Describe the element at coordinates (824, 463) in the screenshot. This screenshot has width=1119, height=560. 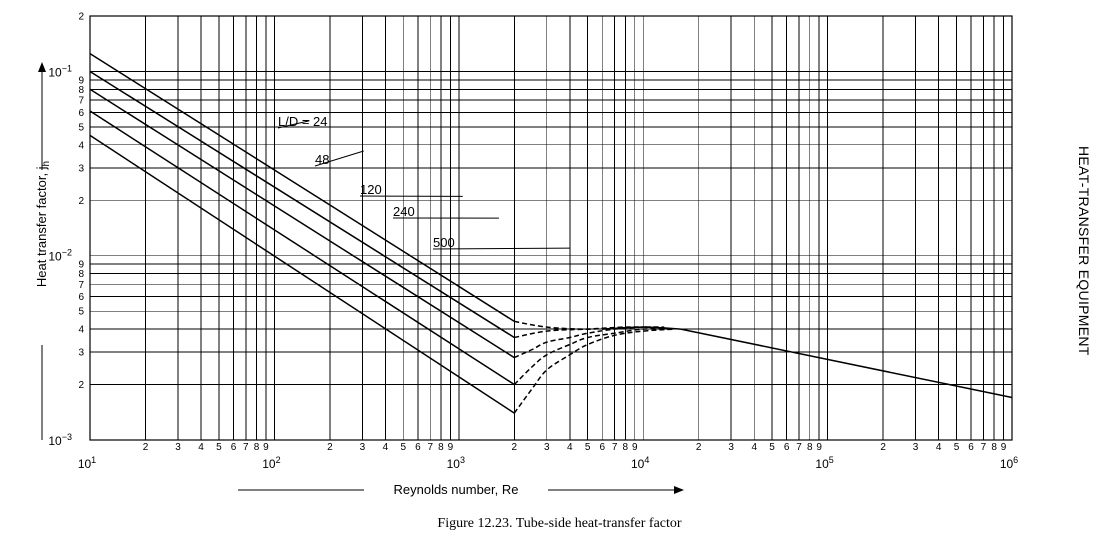
I see `x-decade-label: 105` at that location.